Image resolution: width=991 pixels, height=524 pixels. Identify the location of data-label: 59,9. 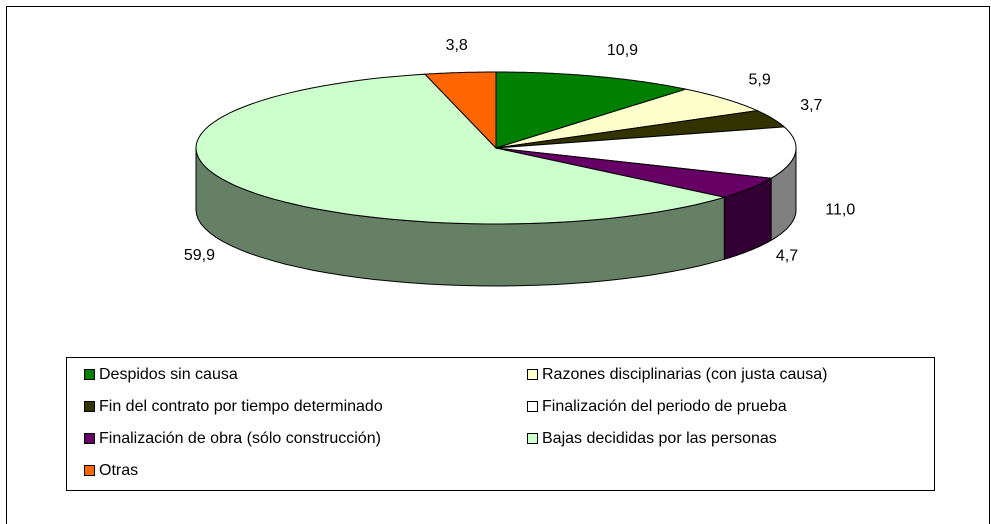
(199, 255).